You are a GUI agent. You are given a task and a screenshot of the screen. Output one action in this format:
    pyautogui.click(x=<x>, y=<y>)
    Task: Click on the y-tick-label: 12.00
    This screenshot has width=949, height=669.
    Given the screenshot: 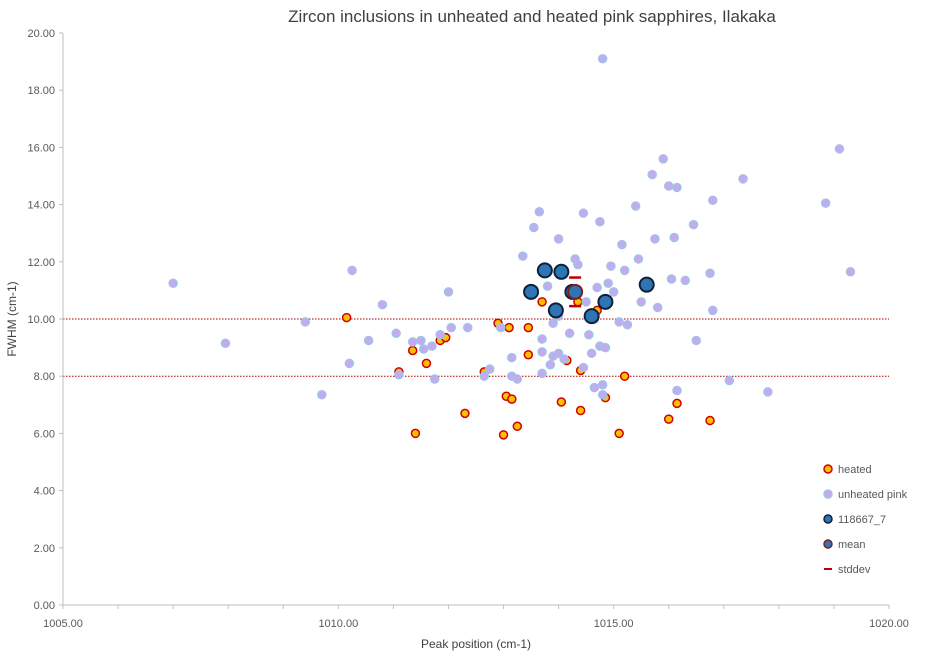 What is the action you would take?
    pyautogui.click(x=41, y=263)
    